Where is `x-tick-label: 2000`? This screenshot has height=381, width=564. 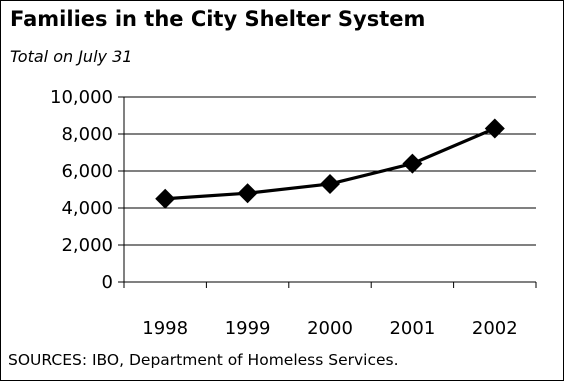
x-tick-label: 2000 is located at coordinates (330, 328).